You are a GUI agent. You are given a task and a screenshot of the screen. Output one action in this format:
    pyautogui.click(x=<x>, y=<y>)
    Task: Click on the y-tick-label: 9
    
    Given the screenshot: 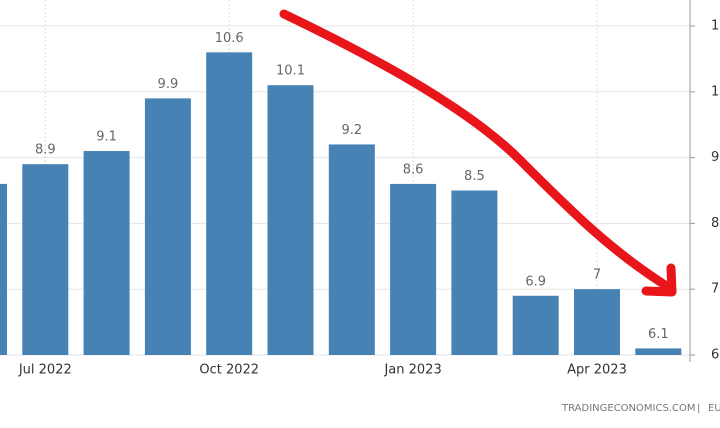 What is the action you would take?
    pyautogui.click(x=715, y=157)
    